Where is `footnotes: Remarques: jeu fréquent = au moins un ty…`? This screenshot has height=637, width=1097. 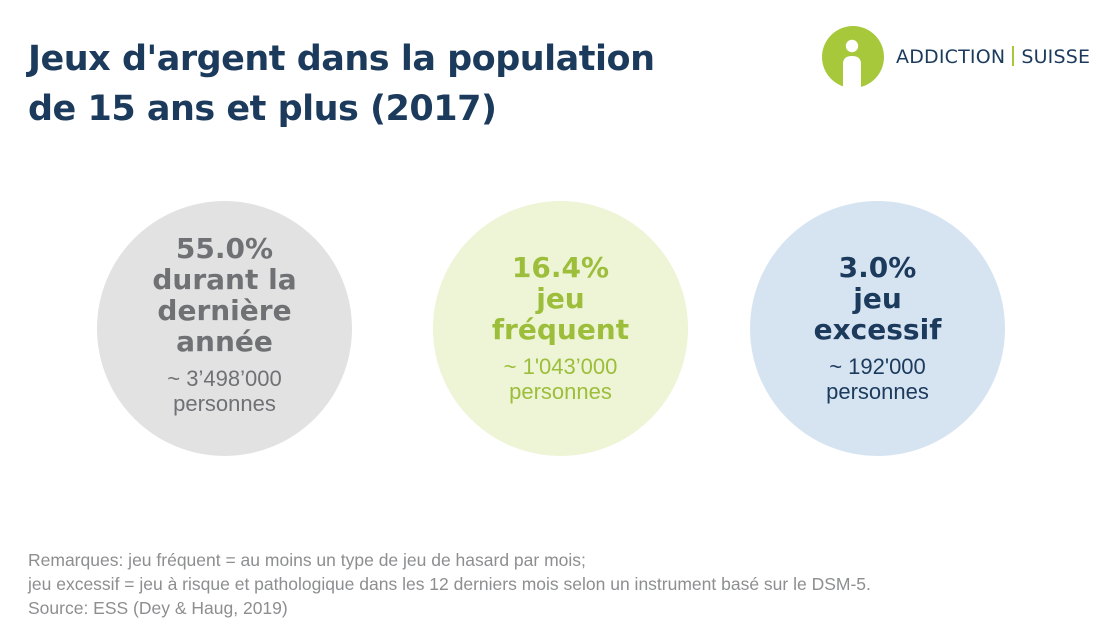 footnotes: Remarques: jeu fréquent = au moins un ty… is located at coordinates (553, 584).